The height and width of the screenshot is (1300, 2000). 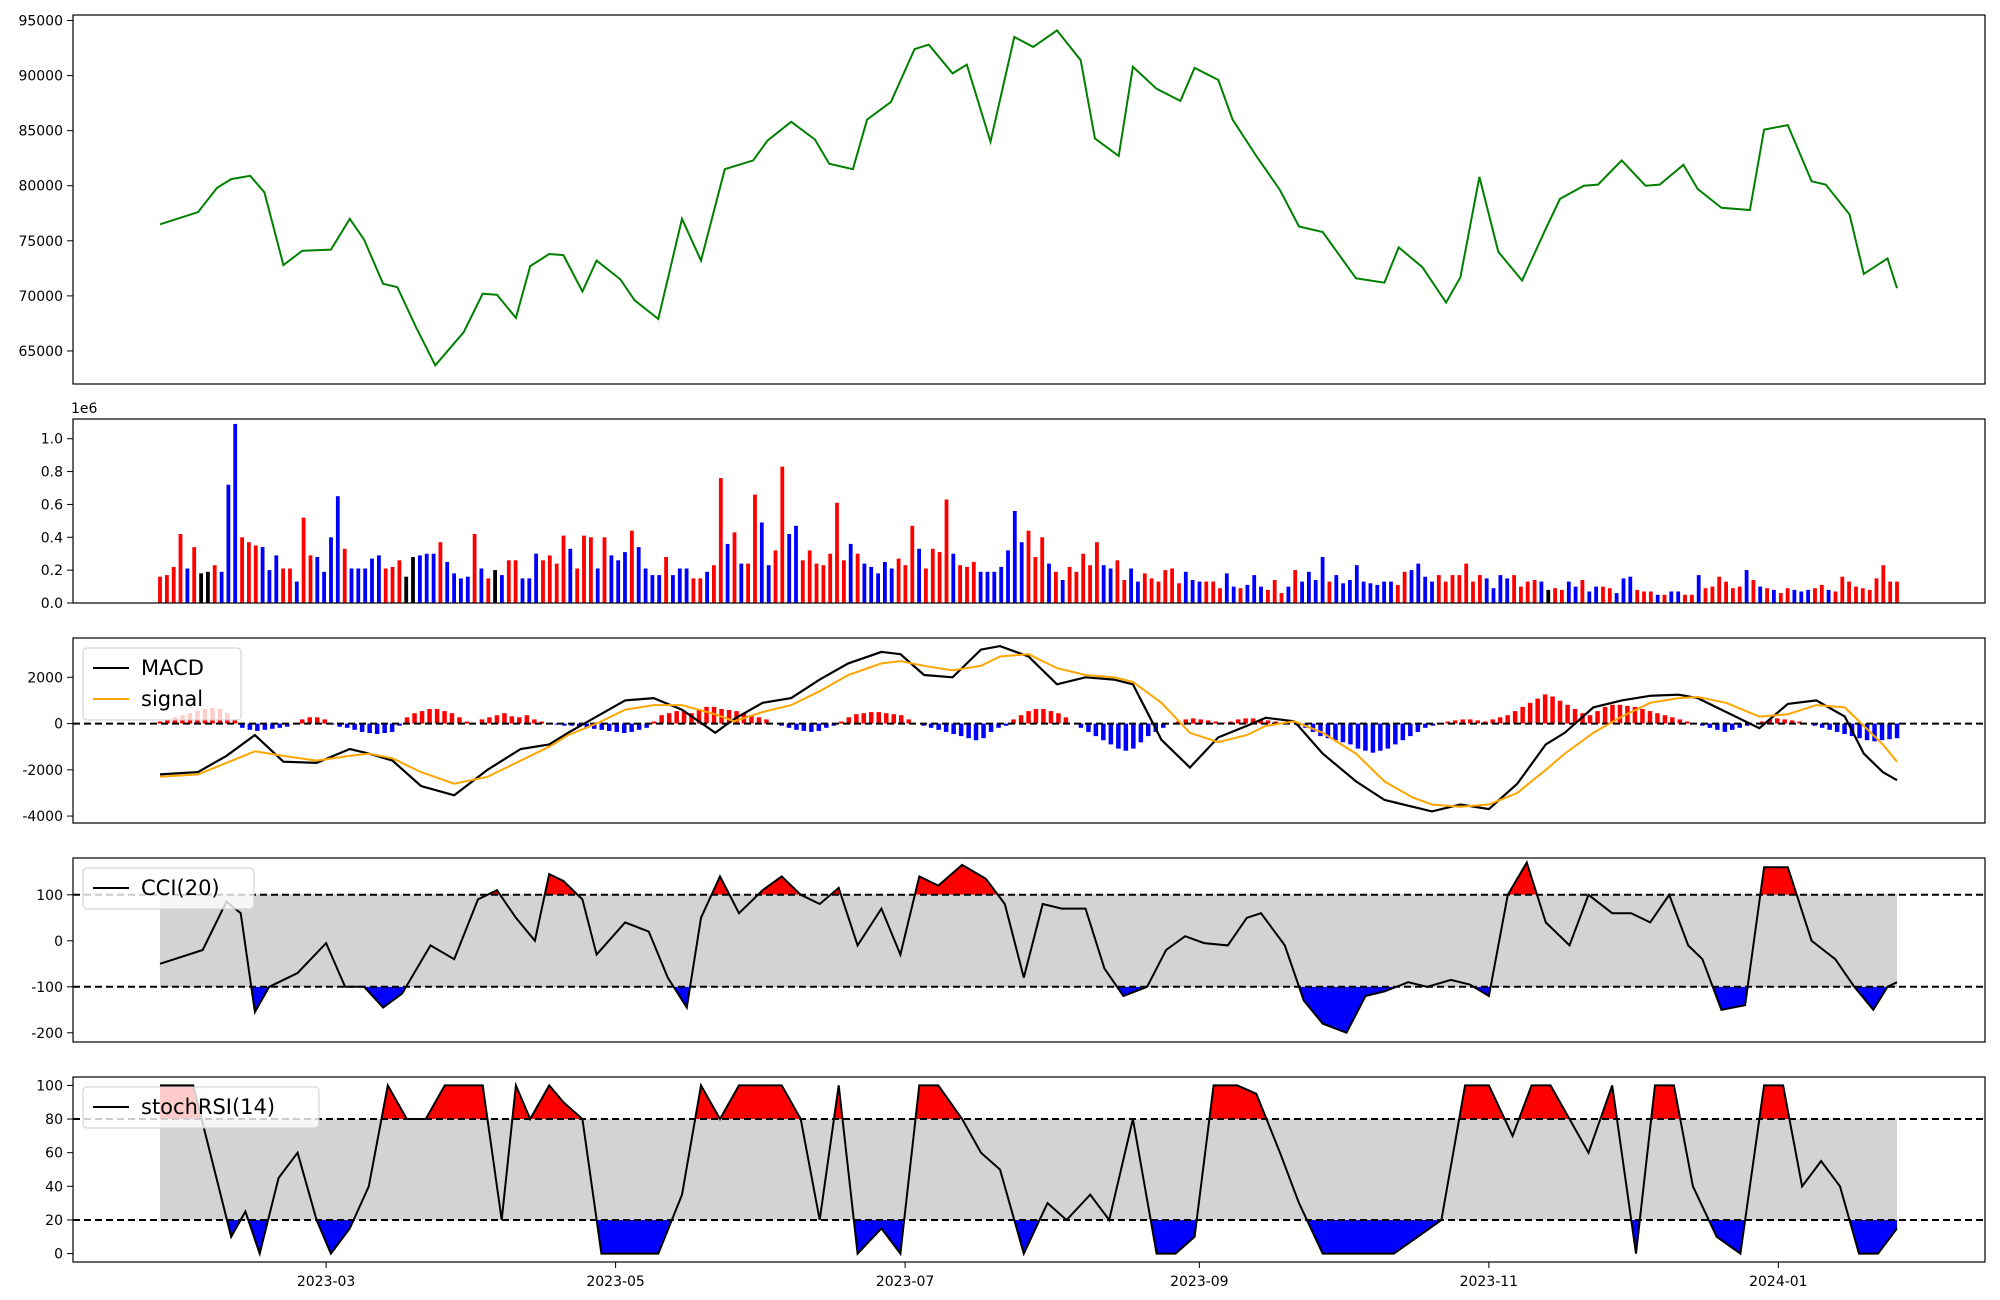 What do you see at coordinates (54, 1154) in the screenshot?
I see `y-tick-label: 60` at bounding box center [54, 1154].